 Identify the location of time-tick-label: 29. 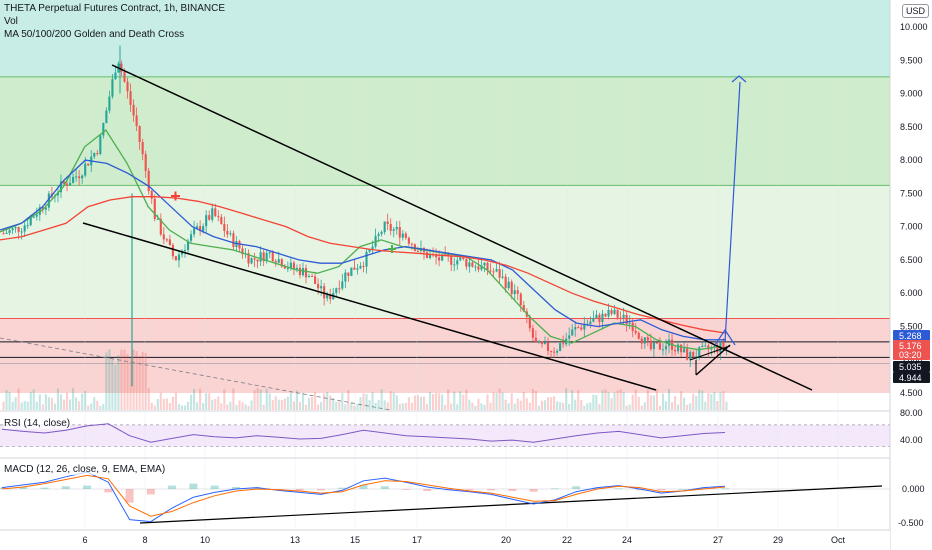
(778, 540).